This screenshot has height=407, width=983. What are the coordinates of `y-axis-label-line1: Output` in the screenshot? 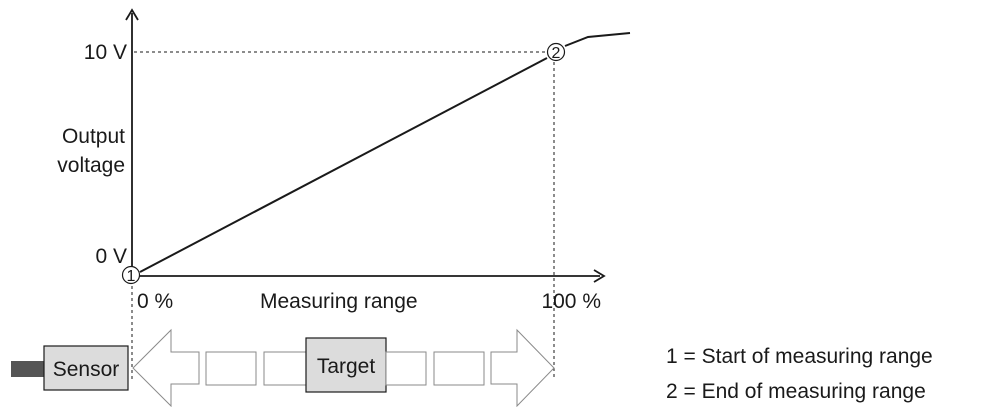 It's located at (93, 136).